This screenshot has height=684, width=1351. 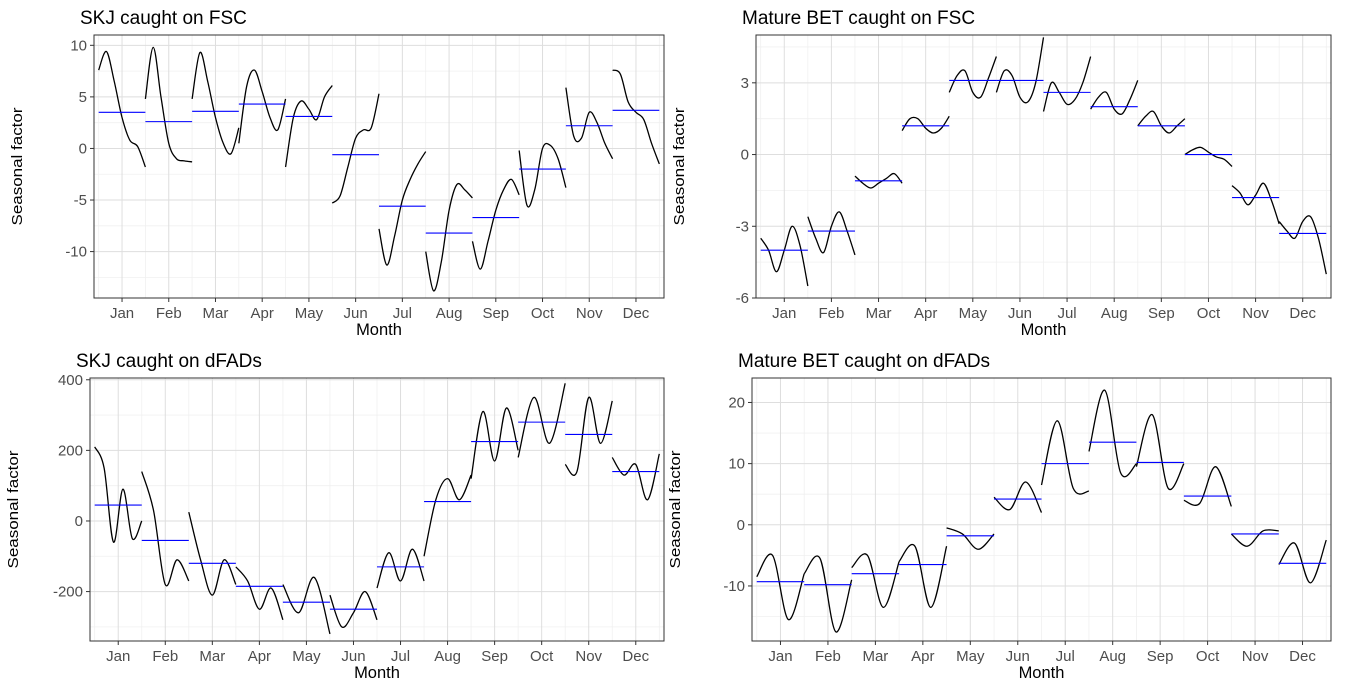 What do you see at coordinates (858, 18) in the screenshot?
I see `chart-title: Mature BET caught on FSC` at bounding box center [858, 18].